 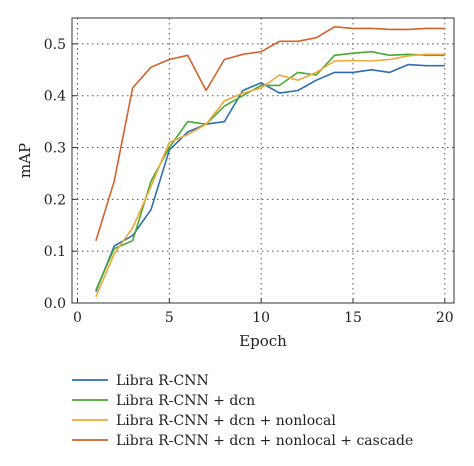 I want to click on legend-label-3: Libra R-CNN + dcn + nonlocal, so click(x=226, y=421).